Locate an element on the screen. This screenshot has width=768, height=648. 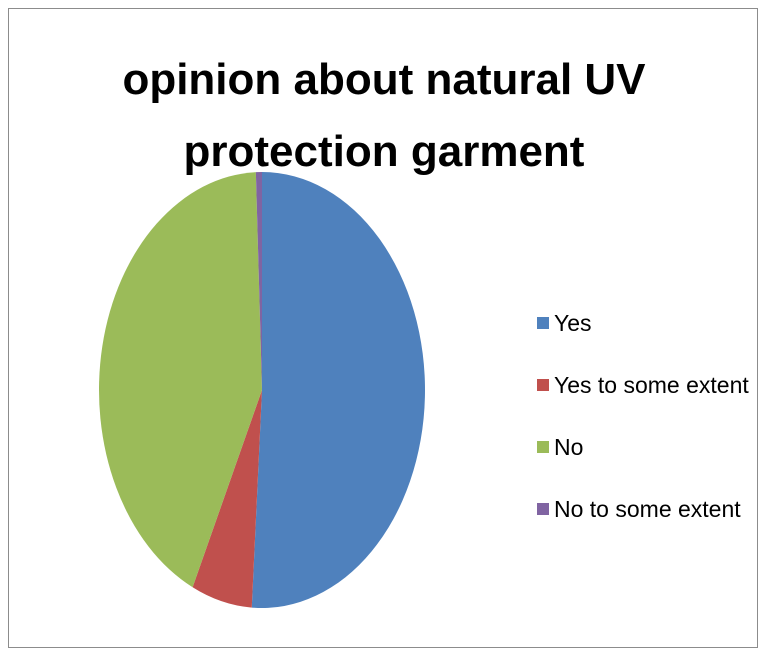
pie-slice-no is located at coordinates (180, 380).